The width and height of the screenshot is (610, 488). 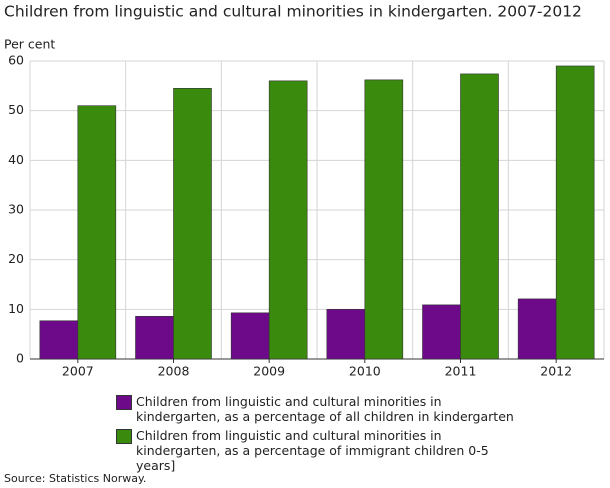 What do you see at coordinates (16, 258) in the screenshot?
I see `y-tick-label: 20` at bounding box center [16, 258].